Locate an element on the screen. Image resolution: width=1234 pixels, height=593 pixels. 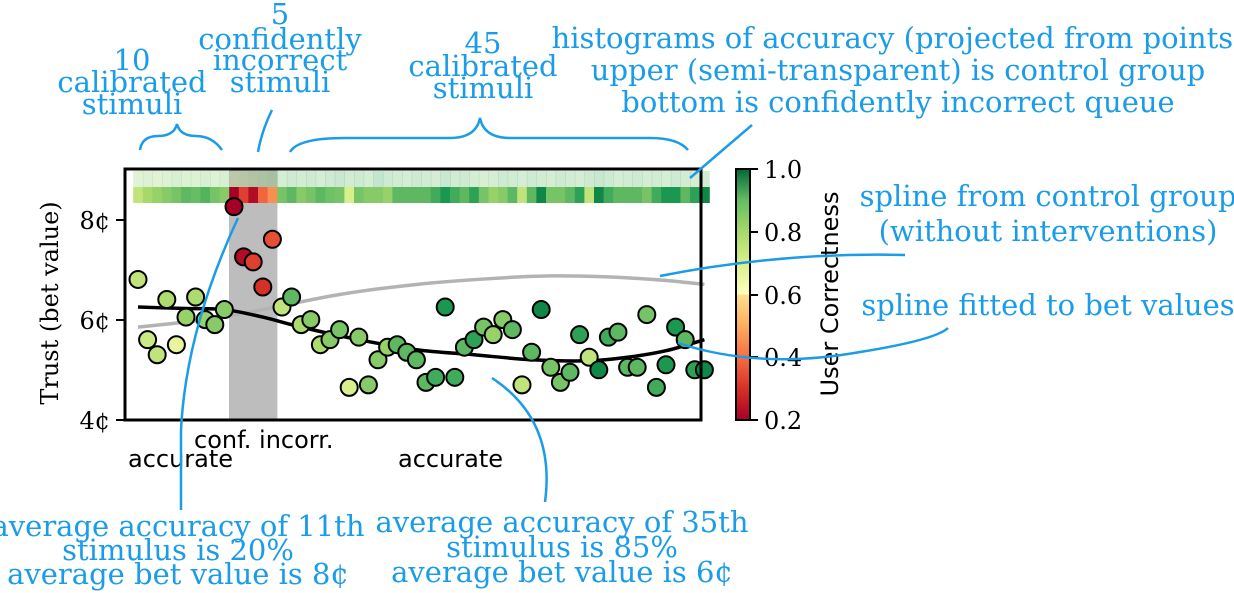
y-tick-label: 4¢ is located at coordinates (94, 421).